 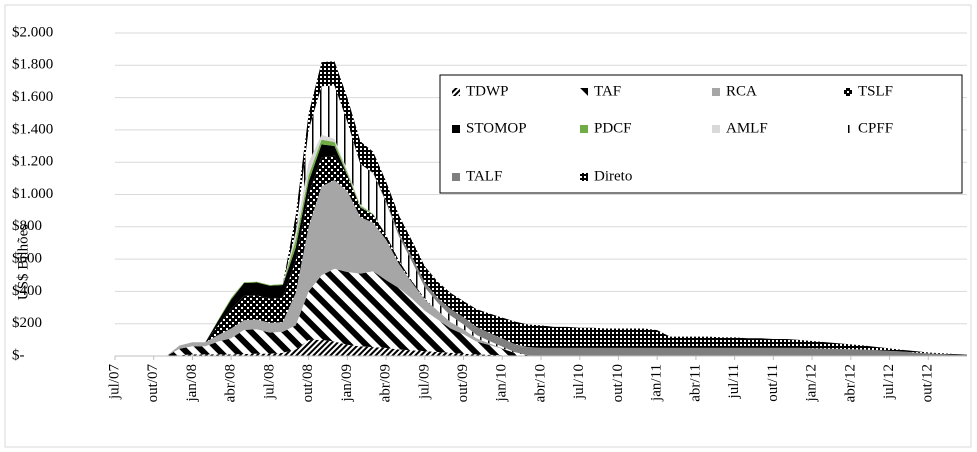 What do you see at coordinates (734, 381) in the screenshot?
I see `x-tick-label: jul/11` at bounding box center [734, 381].